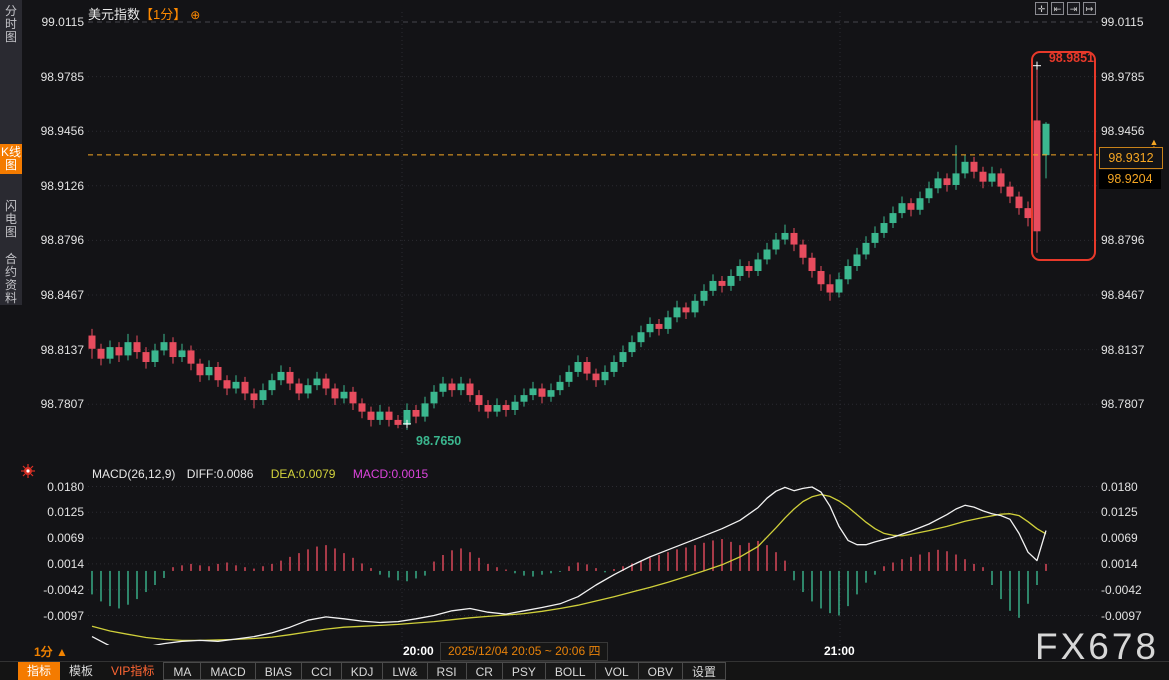 The width and height of the screenshot is (1169, 680). I want to click on time-tick-20: 20:00, so click(418, 651).